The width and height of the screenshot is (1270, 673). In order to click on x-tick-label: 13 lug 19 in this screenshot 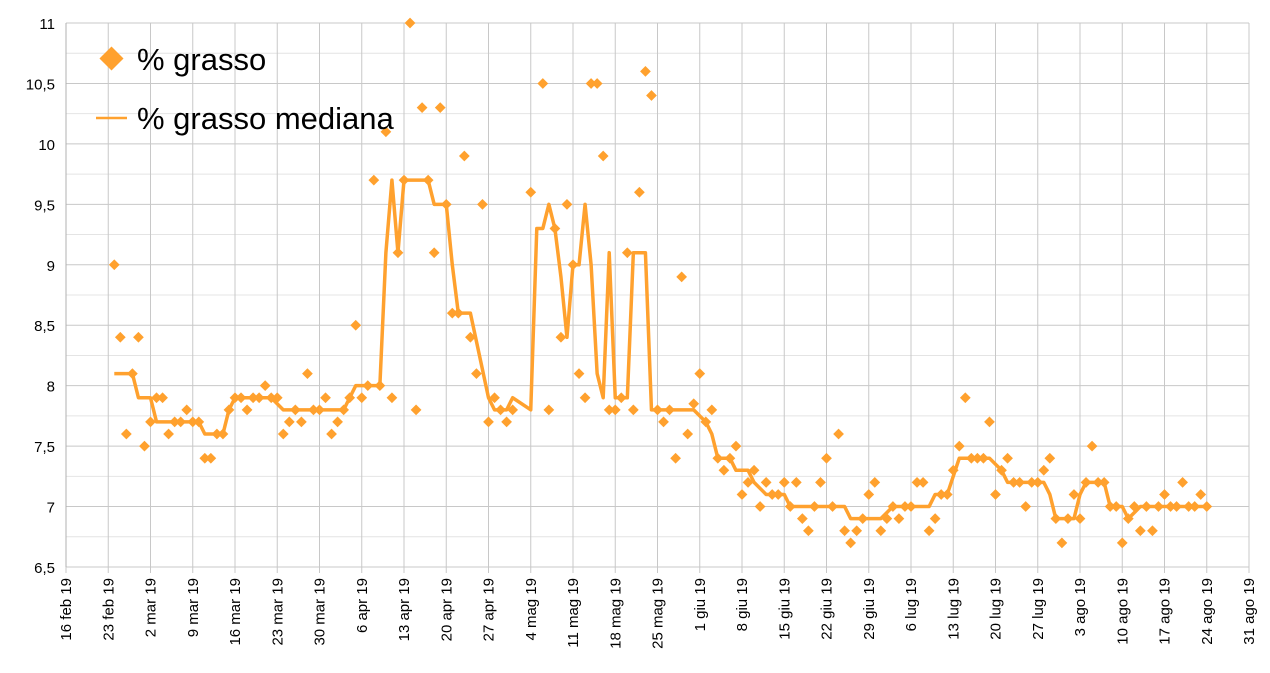, I will do `click(953, 609)`.